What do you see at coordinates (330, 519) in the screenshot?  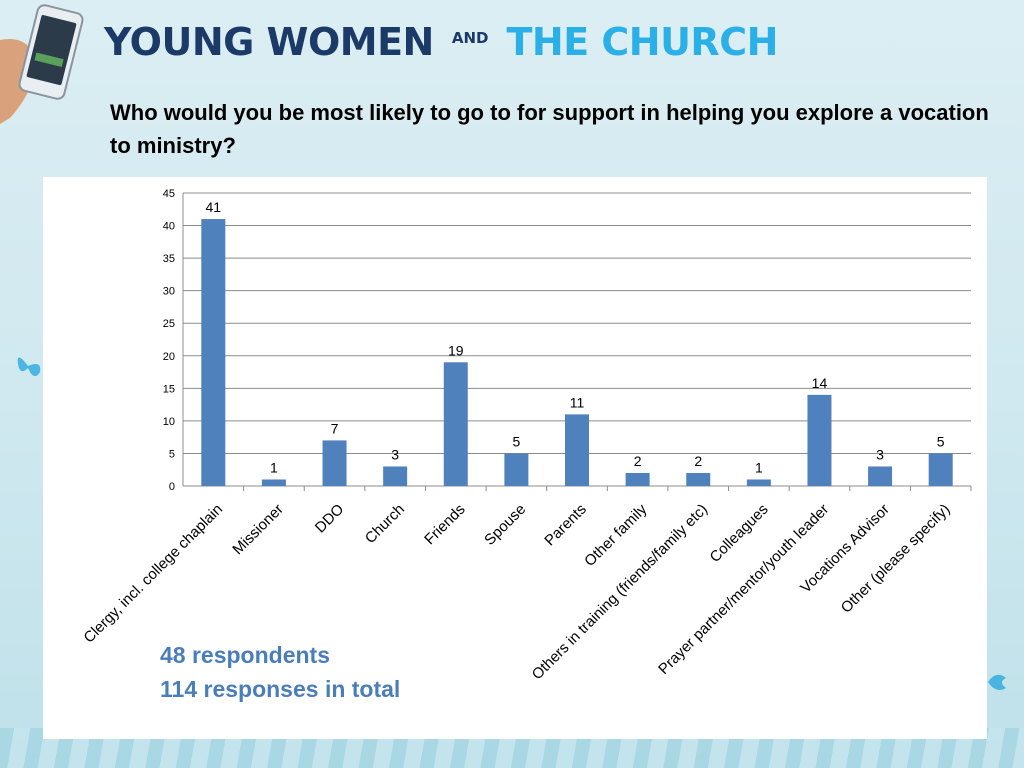 I see `category-label: DDO` at bounding box center [330, 519].